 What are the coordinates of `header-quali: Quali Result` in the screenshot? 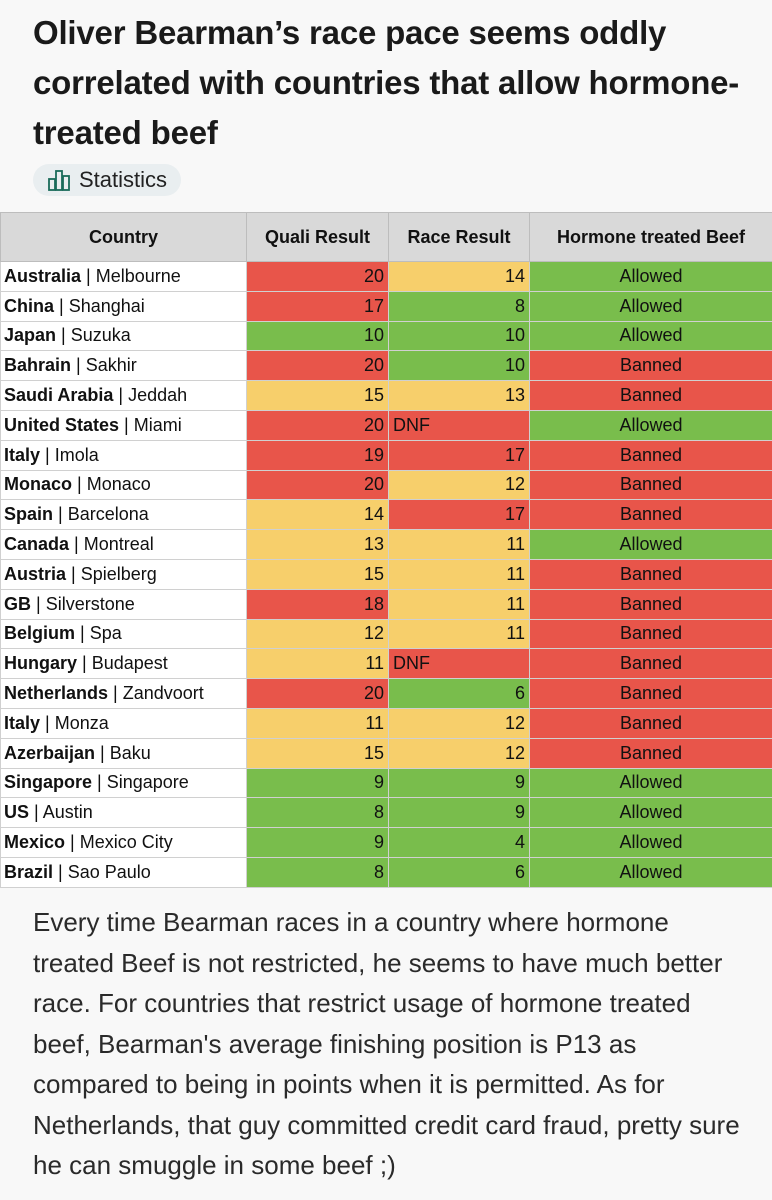 It's located at (317, 237).